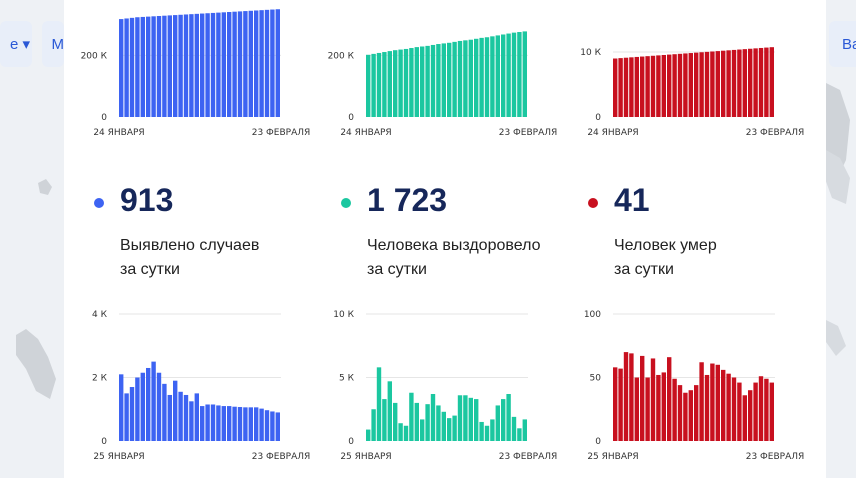  I want to click on region-select-button: e ▾, so click(16, 44).